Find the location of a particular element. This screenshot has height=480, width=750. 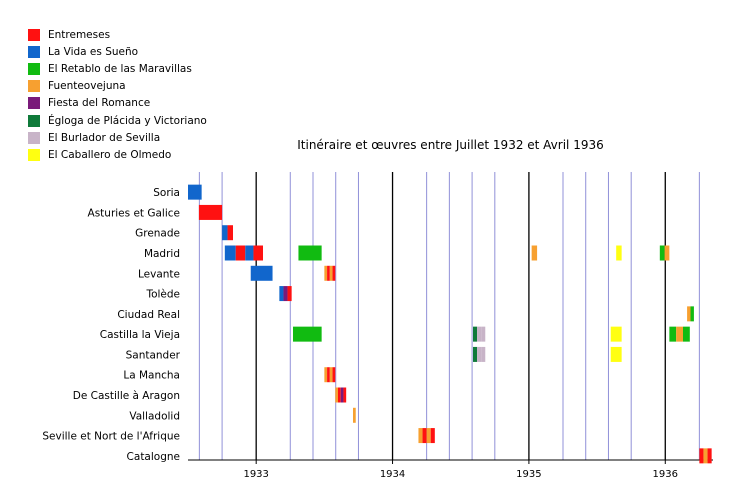

region-label: Valladolid is located at coordinates (154, 416).